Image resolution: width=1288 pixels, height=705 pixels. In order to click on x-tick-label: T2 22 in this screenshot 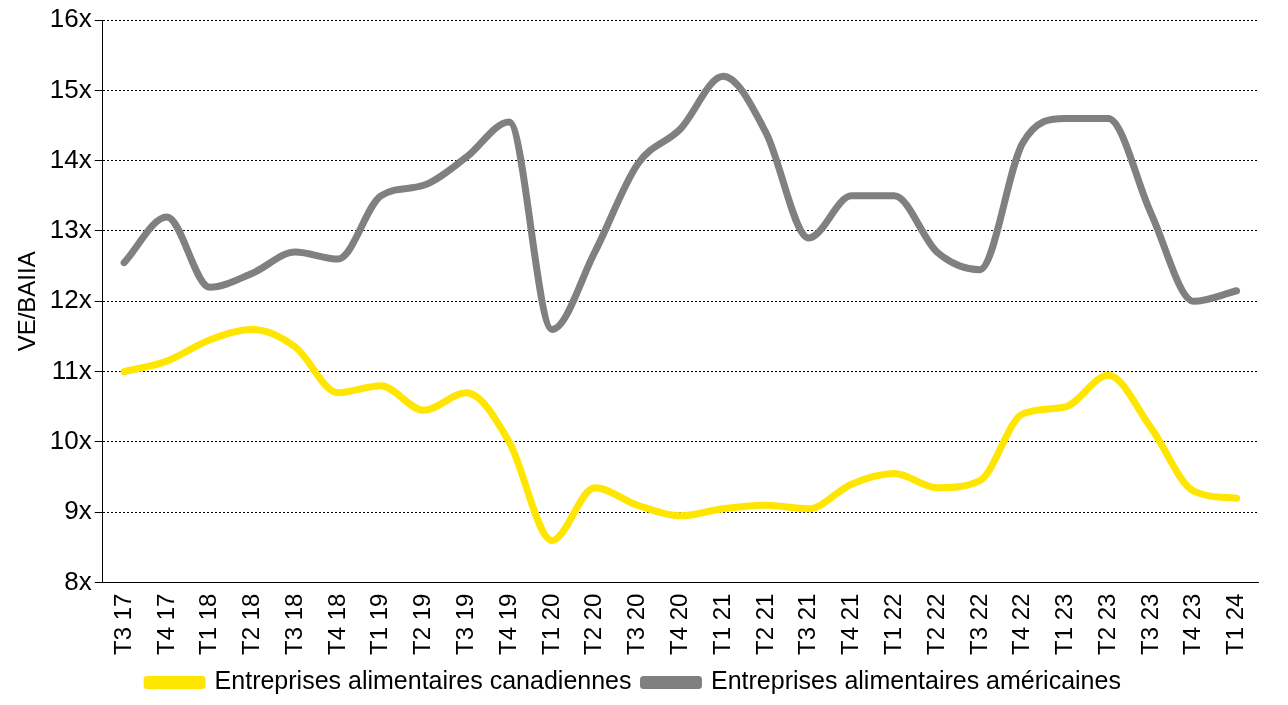, I will do `click(935, 624)`.